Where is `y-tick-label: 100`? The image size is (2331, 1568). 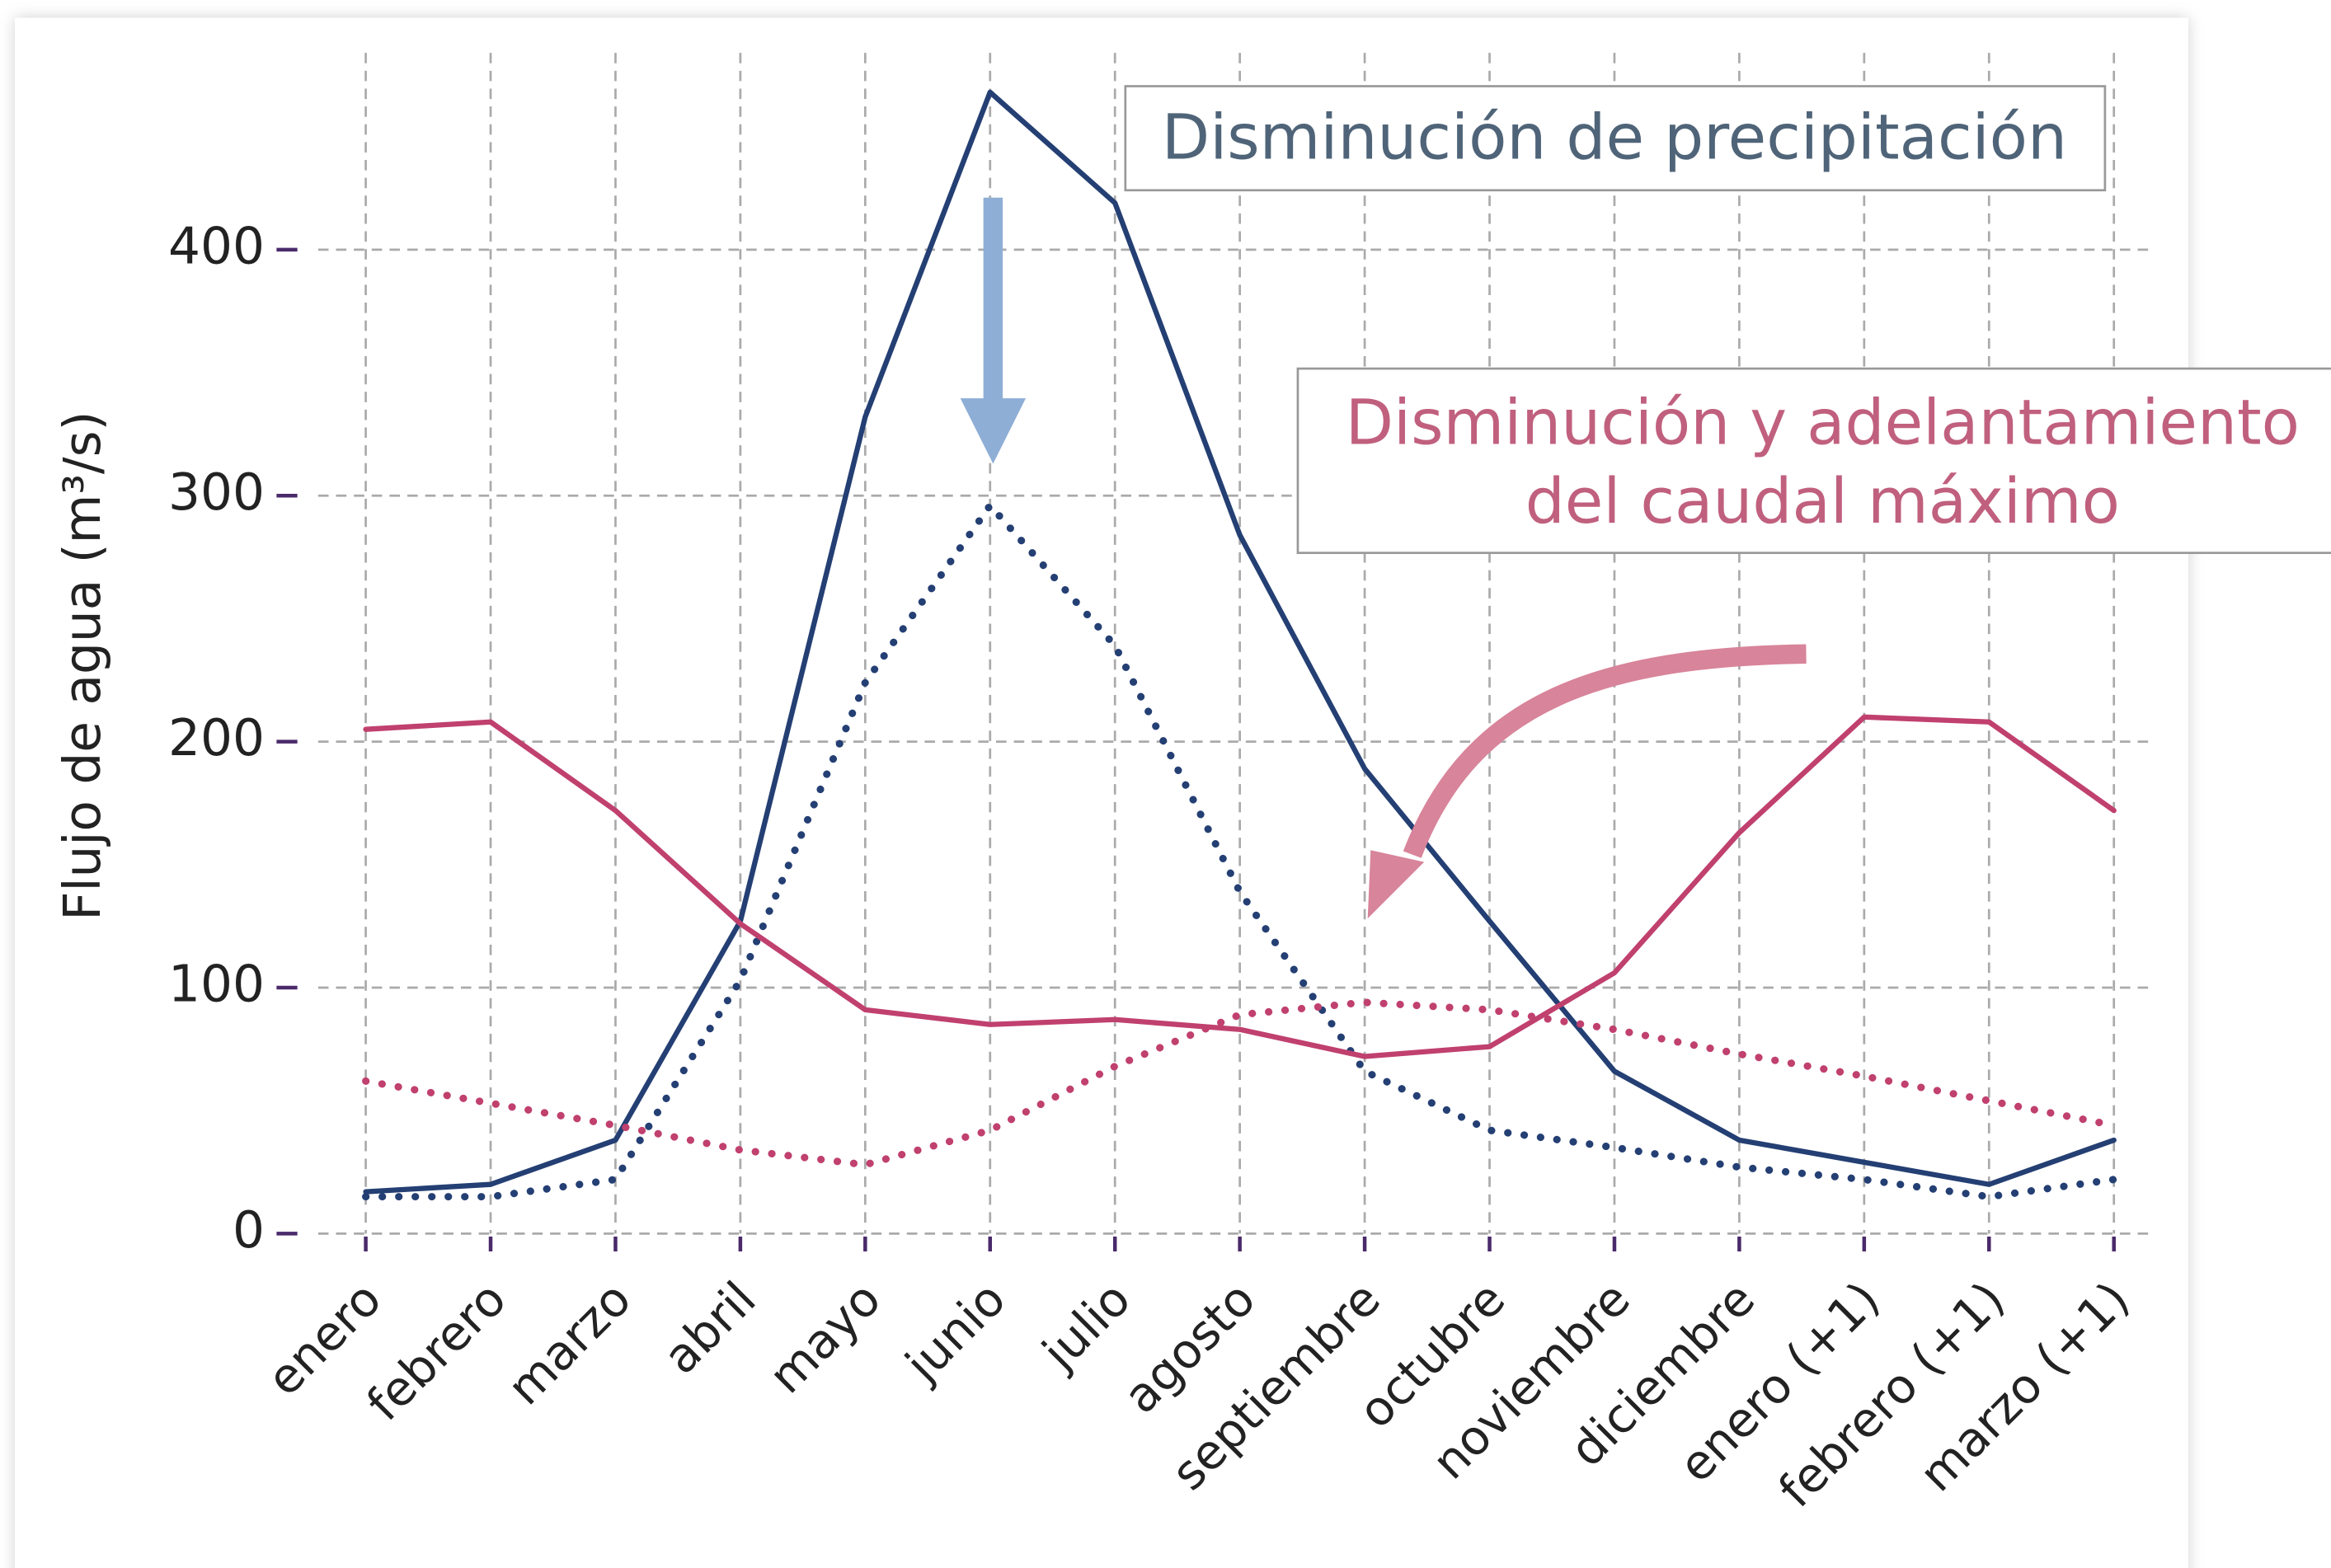 y-tick-label: 100 is located at coordinates (216, 984).